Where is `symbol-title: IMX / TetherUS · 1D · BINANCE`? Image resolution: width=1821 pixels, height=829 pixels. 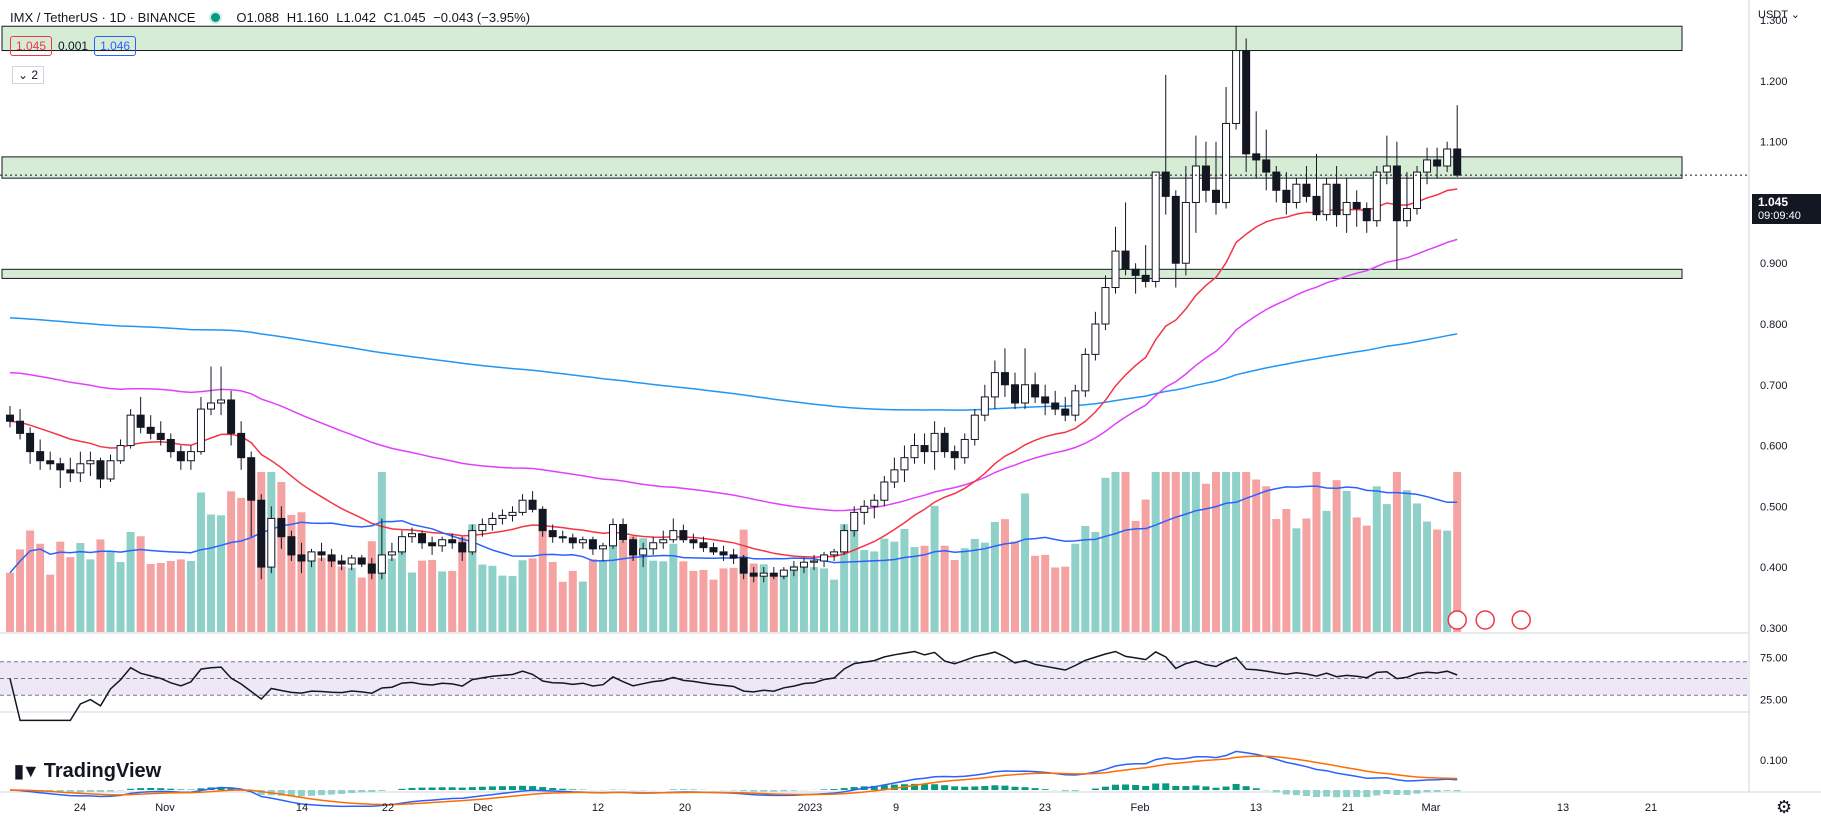
symbol-title: IMX / TetherUS · 1D · BINANCE is located at coordinates (102, 17).